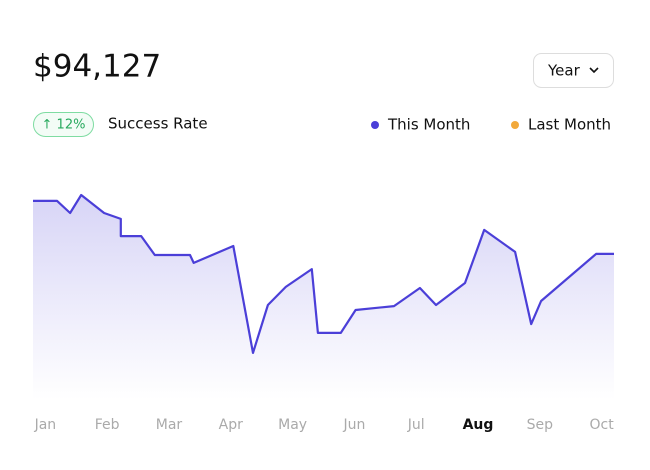 The image size is (650, 470). What do you see at coordinates (107, 425) in the screenshot?
I see `x-tick-label: Feb` at bounding box center [107, 425].